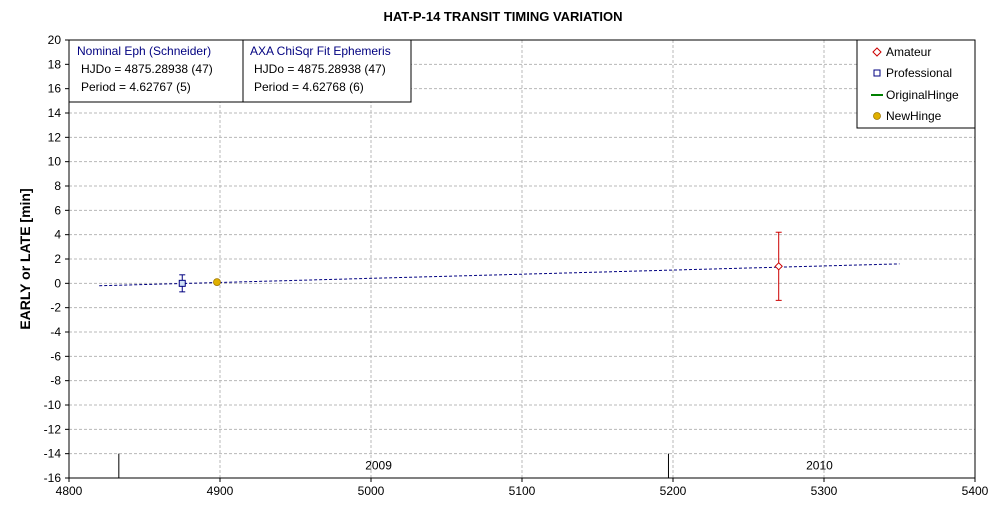 The image size is (999, 516). What do you see at coordinates (320, 51) in the screenshot?
I see `info-box-fit-title: AXA ChiSqr Fit Ephemeris` at bounding box center [320, 51].